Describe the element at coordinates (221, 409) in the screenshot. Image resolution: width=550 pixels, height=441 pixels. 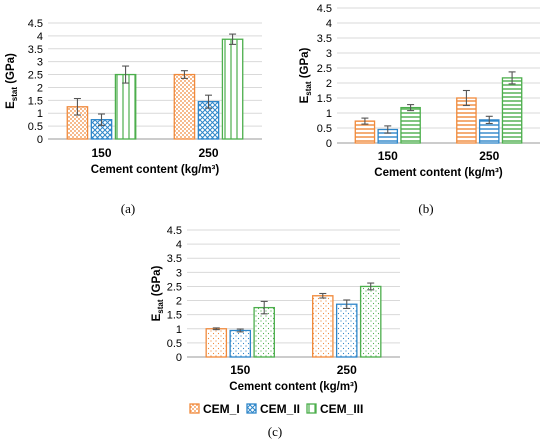
I see `legend-label: CEM_I` at that location.